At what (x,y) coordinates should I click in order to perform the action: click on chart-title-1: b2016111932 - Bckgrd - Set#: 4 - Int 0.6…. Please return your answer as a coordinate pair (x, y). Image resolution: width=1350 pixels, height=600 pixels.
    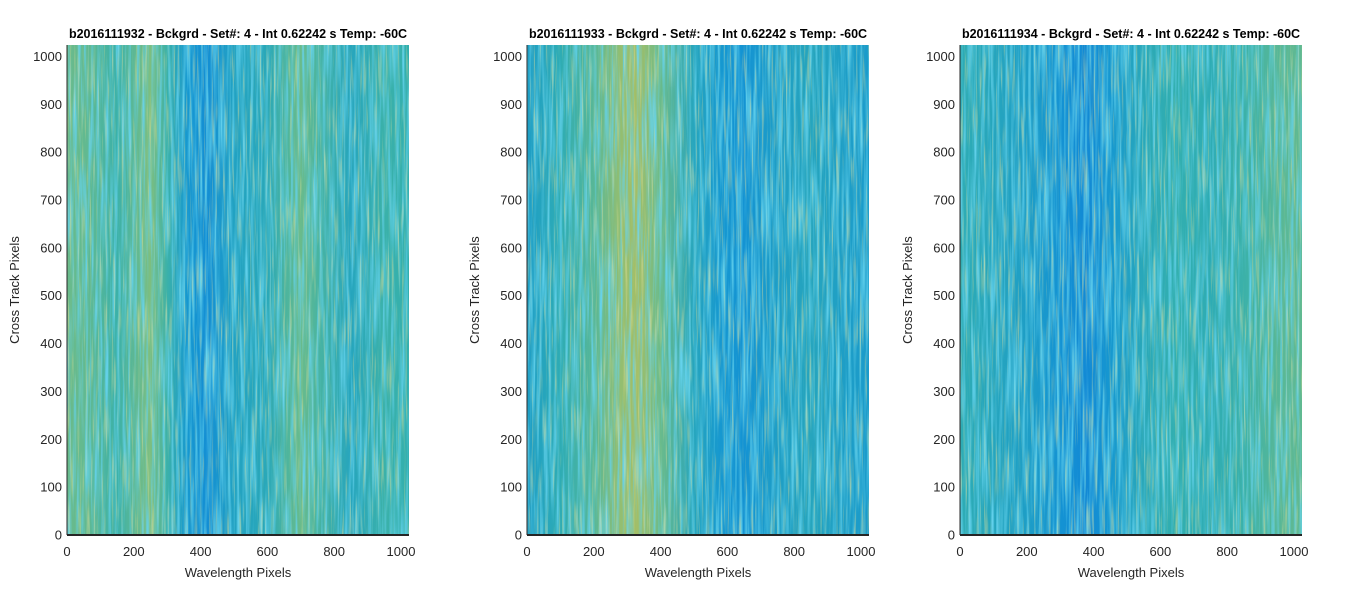
    Looking at the image, I should click on (238, 34).